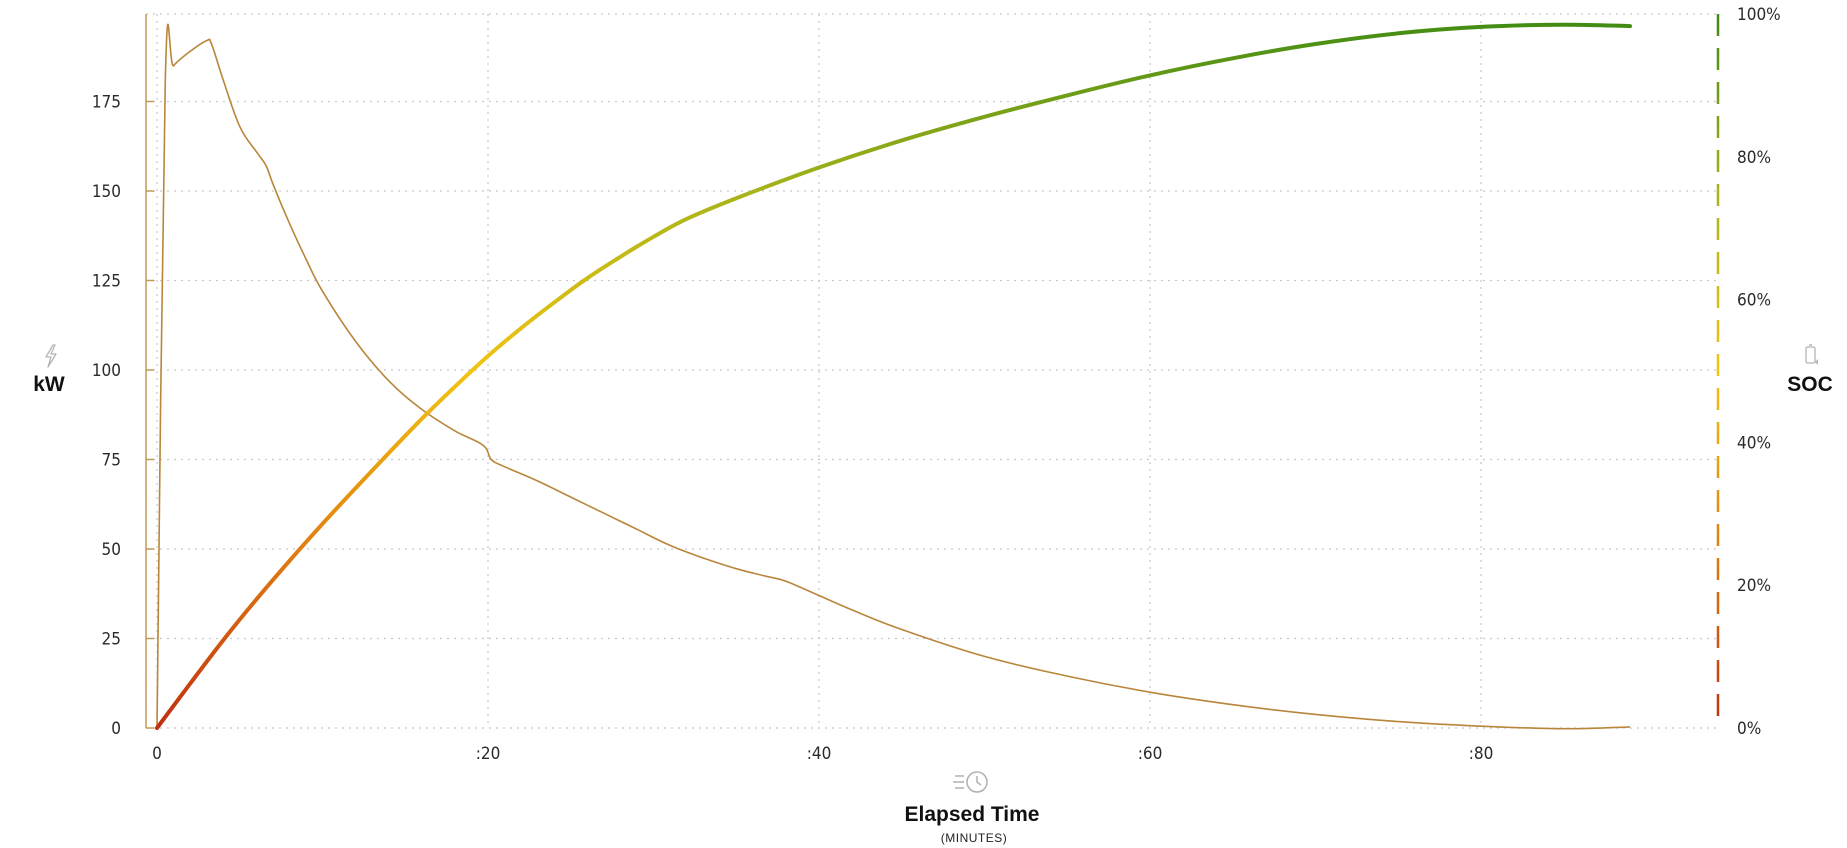 Image resolution: width=1847 pixels, height=848 pixels. I want to click on left-tick-label: 175, so click(106, 103).